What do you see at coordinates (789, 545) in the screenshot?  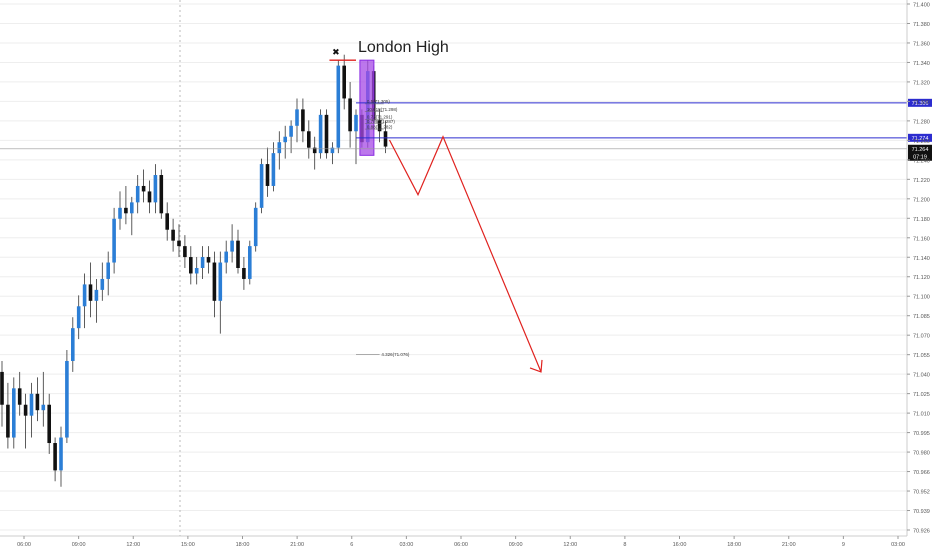 I see `x-tick-label: 21:00` at bounding box center [789, 545].